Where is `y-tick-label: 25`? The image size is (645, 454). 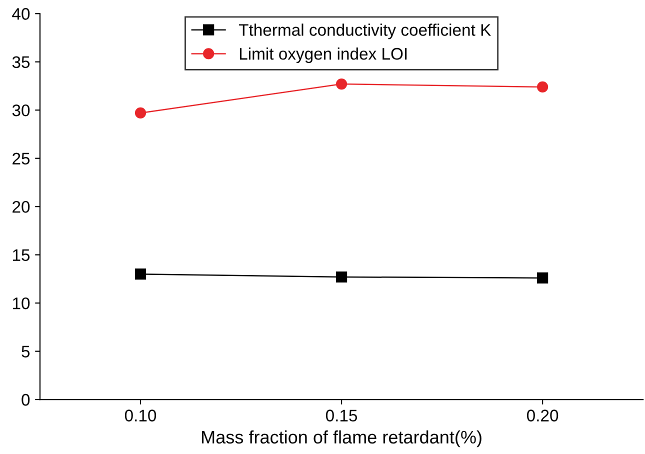
y-tick-label: 25 is located at coordinates (21, 158).